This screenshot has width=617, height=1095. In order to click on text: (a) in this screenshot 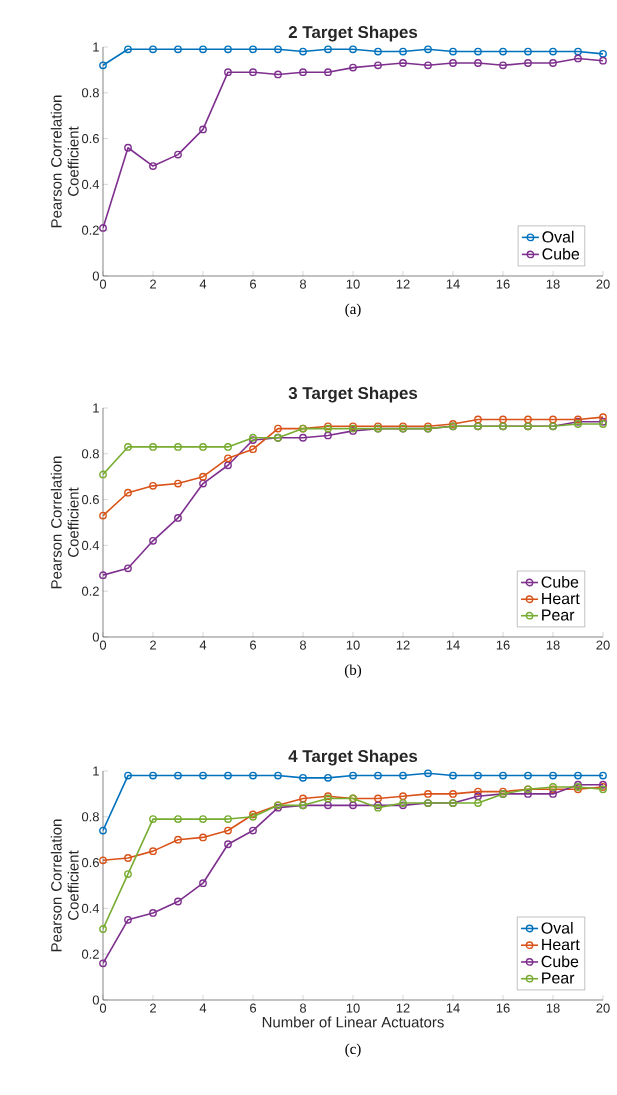, I will do `click(353, 310)`.